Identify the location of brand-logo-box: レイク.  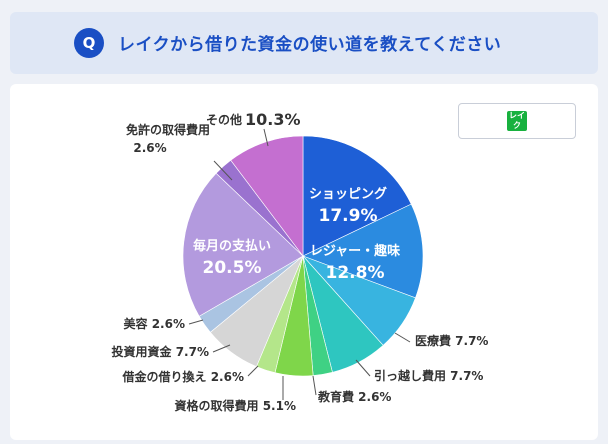
(517, 121).